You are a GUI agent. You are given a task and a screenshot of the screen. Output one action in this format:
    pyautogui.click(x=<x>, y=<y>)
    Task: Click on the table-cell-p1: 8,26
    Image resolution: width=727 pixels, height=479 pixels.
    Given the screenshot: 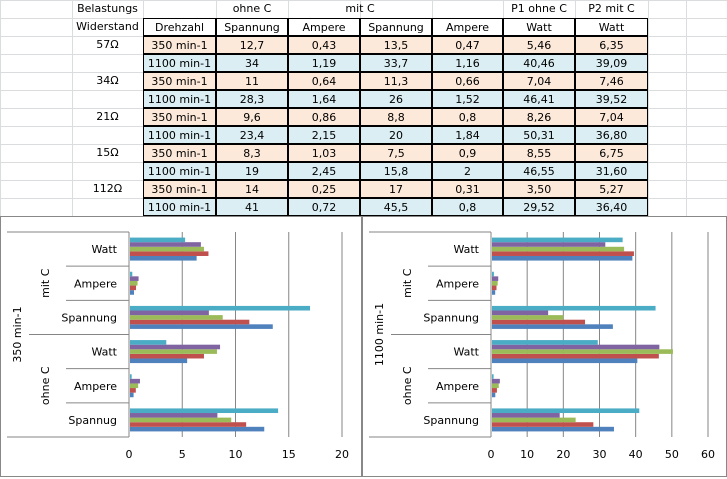 What is the action you would take?
    pyautogui.click(x=539, y=117)
    